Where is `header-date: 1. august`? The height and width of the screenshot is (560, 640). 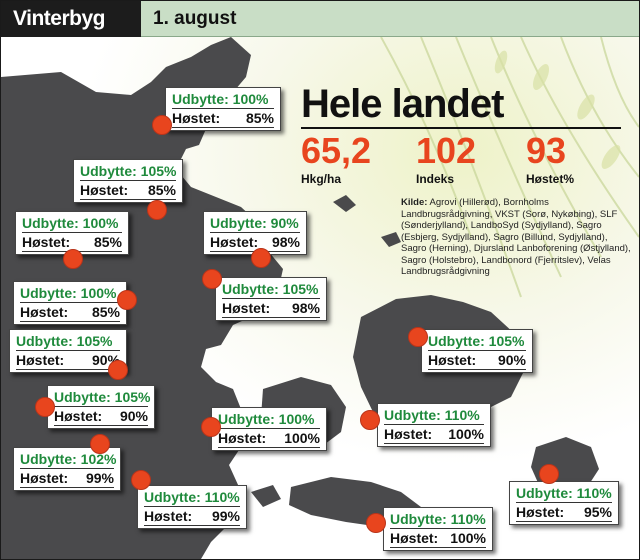 header-date: 1. august is located at coordinates (390, 19).